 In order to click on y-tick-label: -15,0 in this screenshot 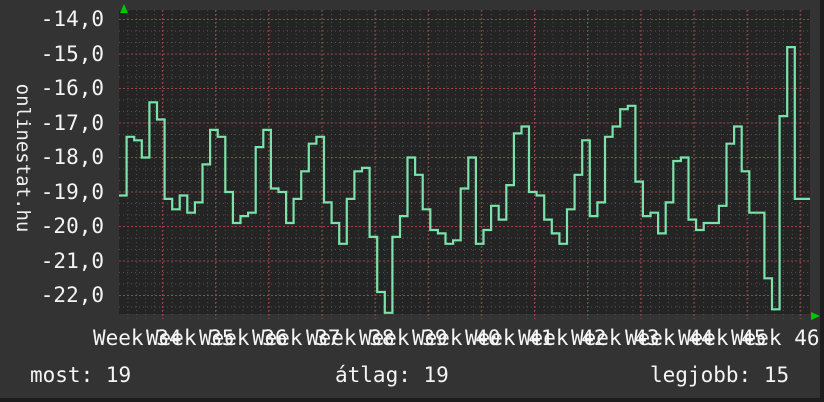, I will do `click(72, 54)`.